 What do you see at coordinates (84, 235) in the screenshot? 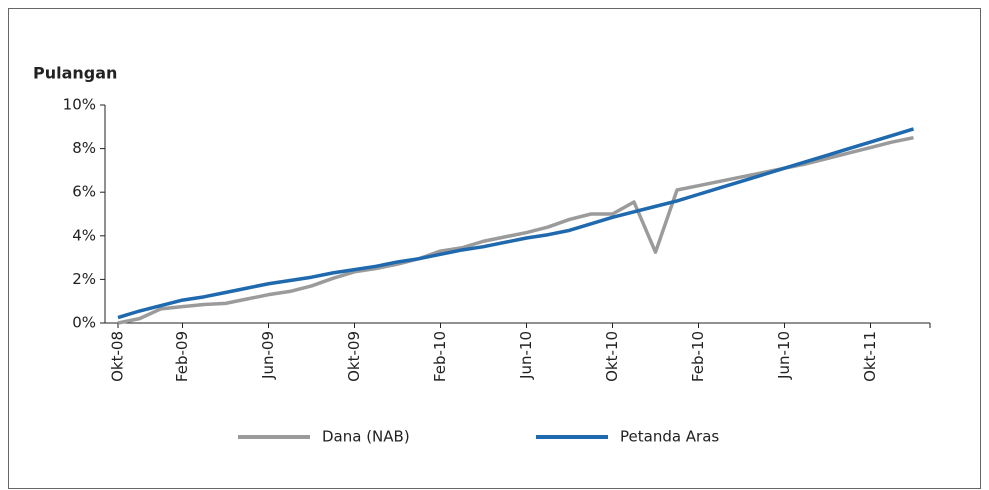
I see `y-tick-label: 4%` at bounding box center [84, 235].